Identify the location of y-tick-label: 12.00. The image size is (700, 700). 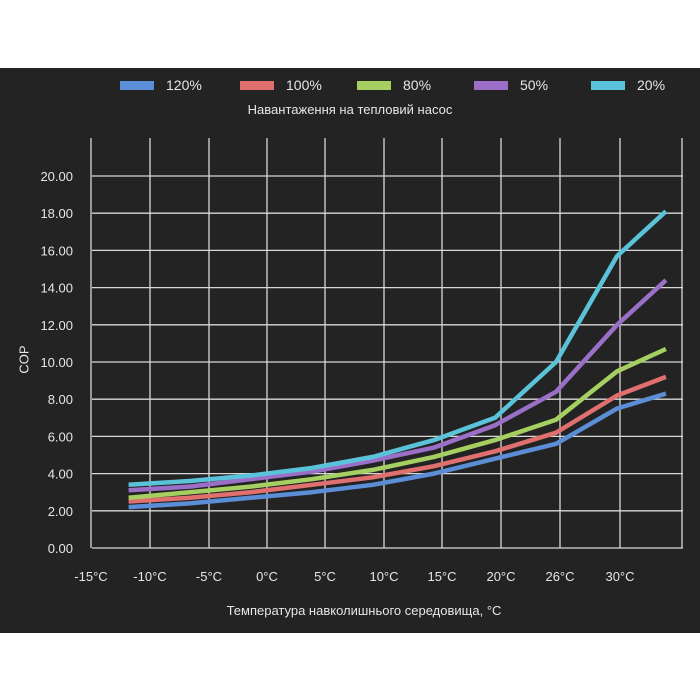
(56, 325).